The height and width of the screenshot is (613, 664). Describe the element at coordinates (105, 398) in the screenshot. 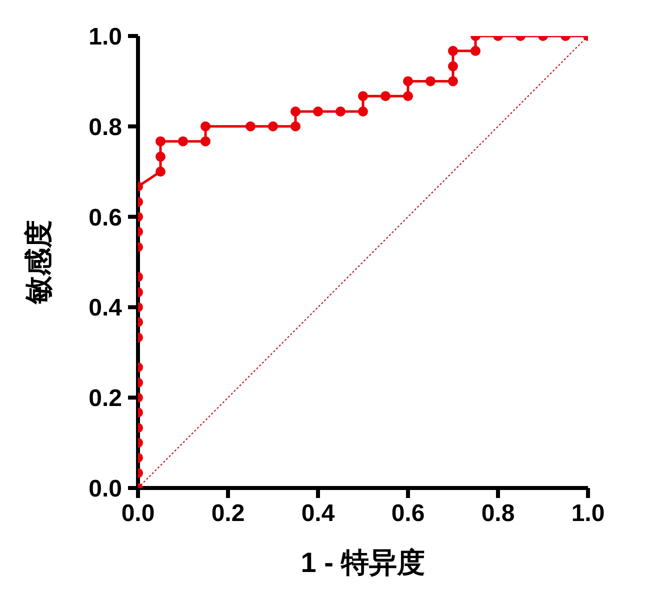

I see `y-tick-label: 0.2` at that location.